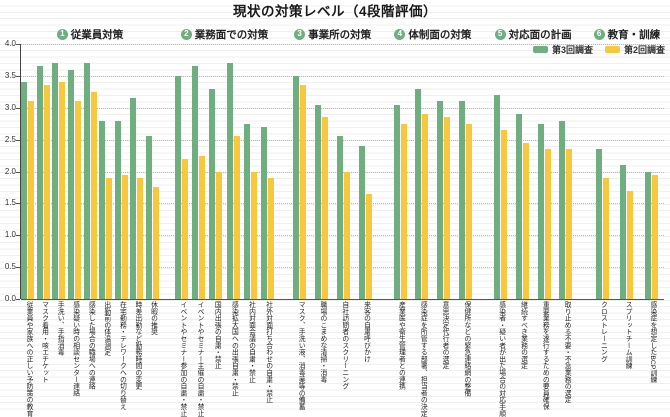 The width and height of the screenshot is (670, 417). Describe the element at coordinates (523, 335) in the screenshot. I see `category-label: 継続すべき業務の選定` at that location.